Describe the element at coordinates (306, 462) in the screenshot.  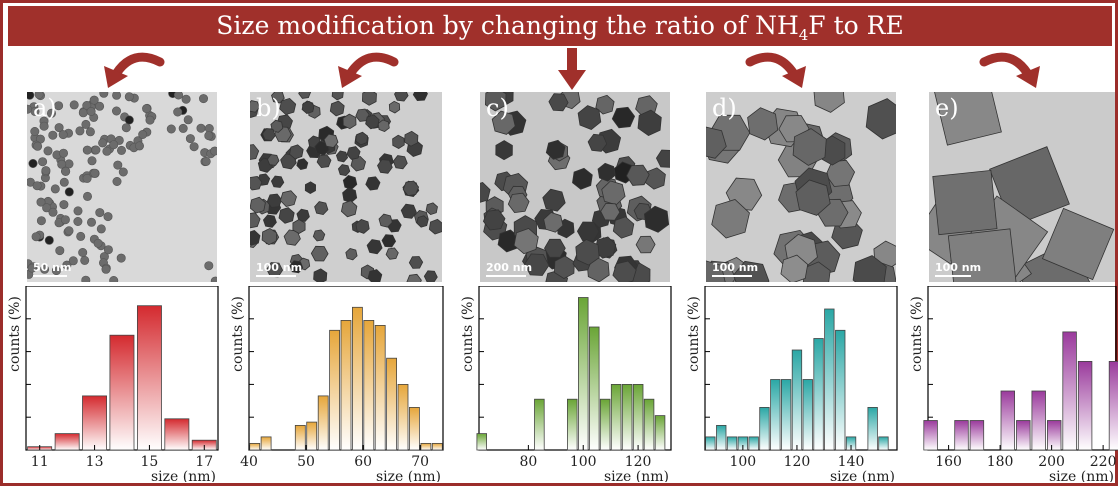
I see `x-tick-label: 50` at that location.